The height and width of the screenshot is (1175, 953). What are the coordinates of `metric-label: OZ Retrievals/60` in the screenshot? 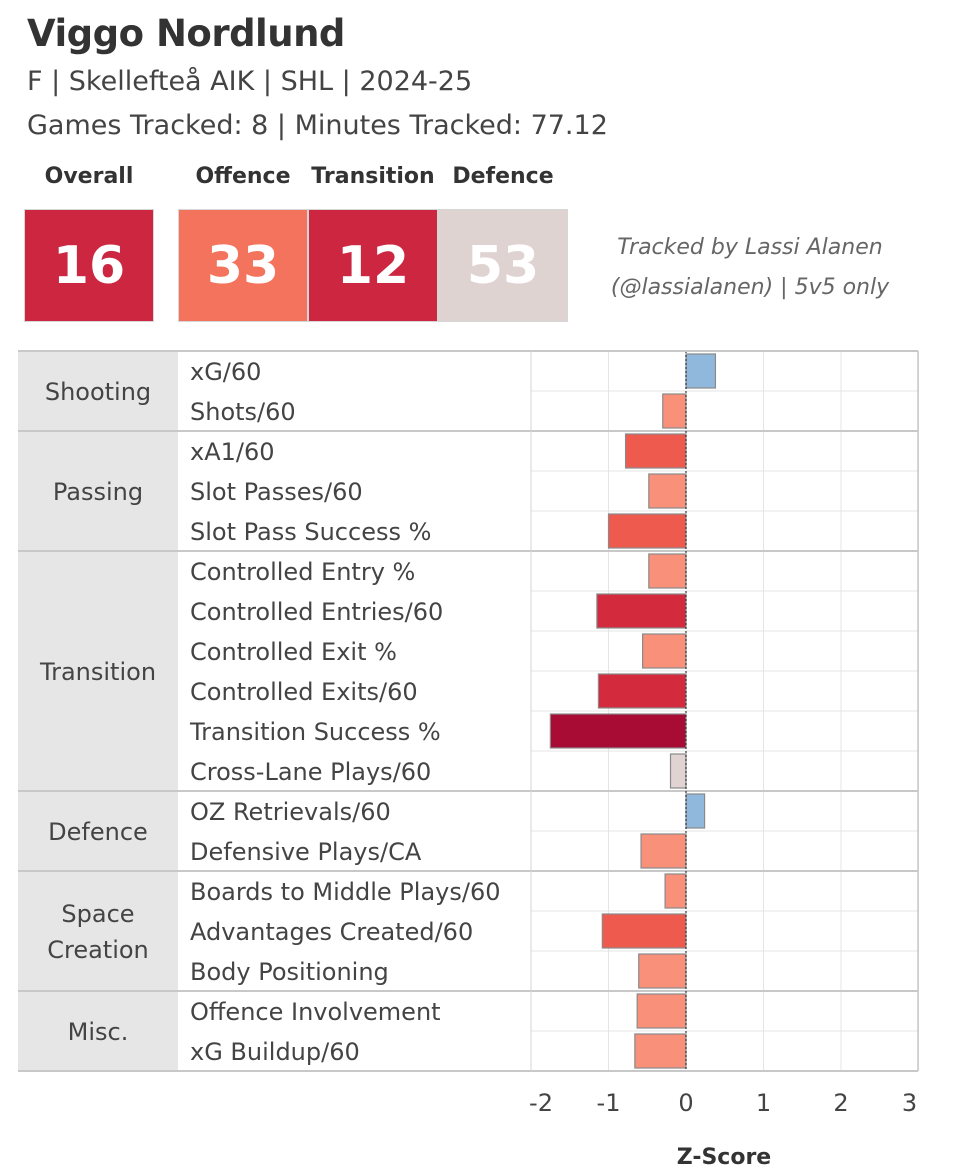 It's located at (290, 812).